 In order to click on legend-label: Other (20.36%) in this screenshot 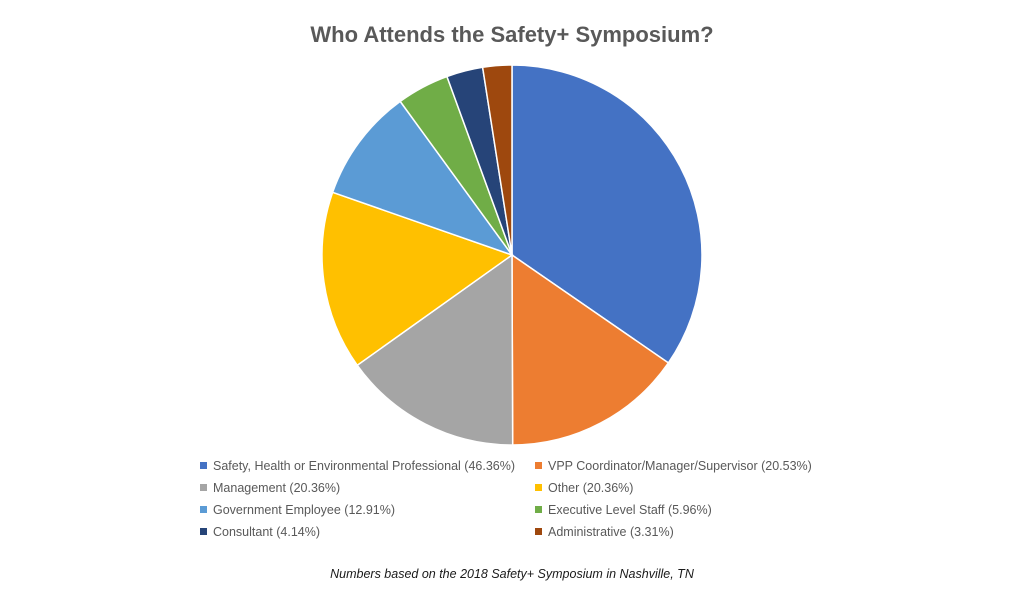, I will do `click(591, 487)`.